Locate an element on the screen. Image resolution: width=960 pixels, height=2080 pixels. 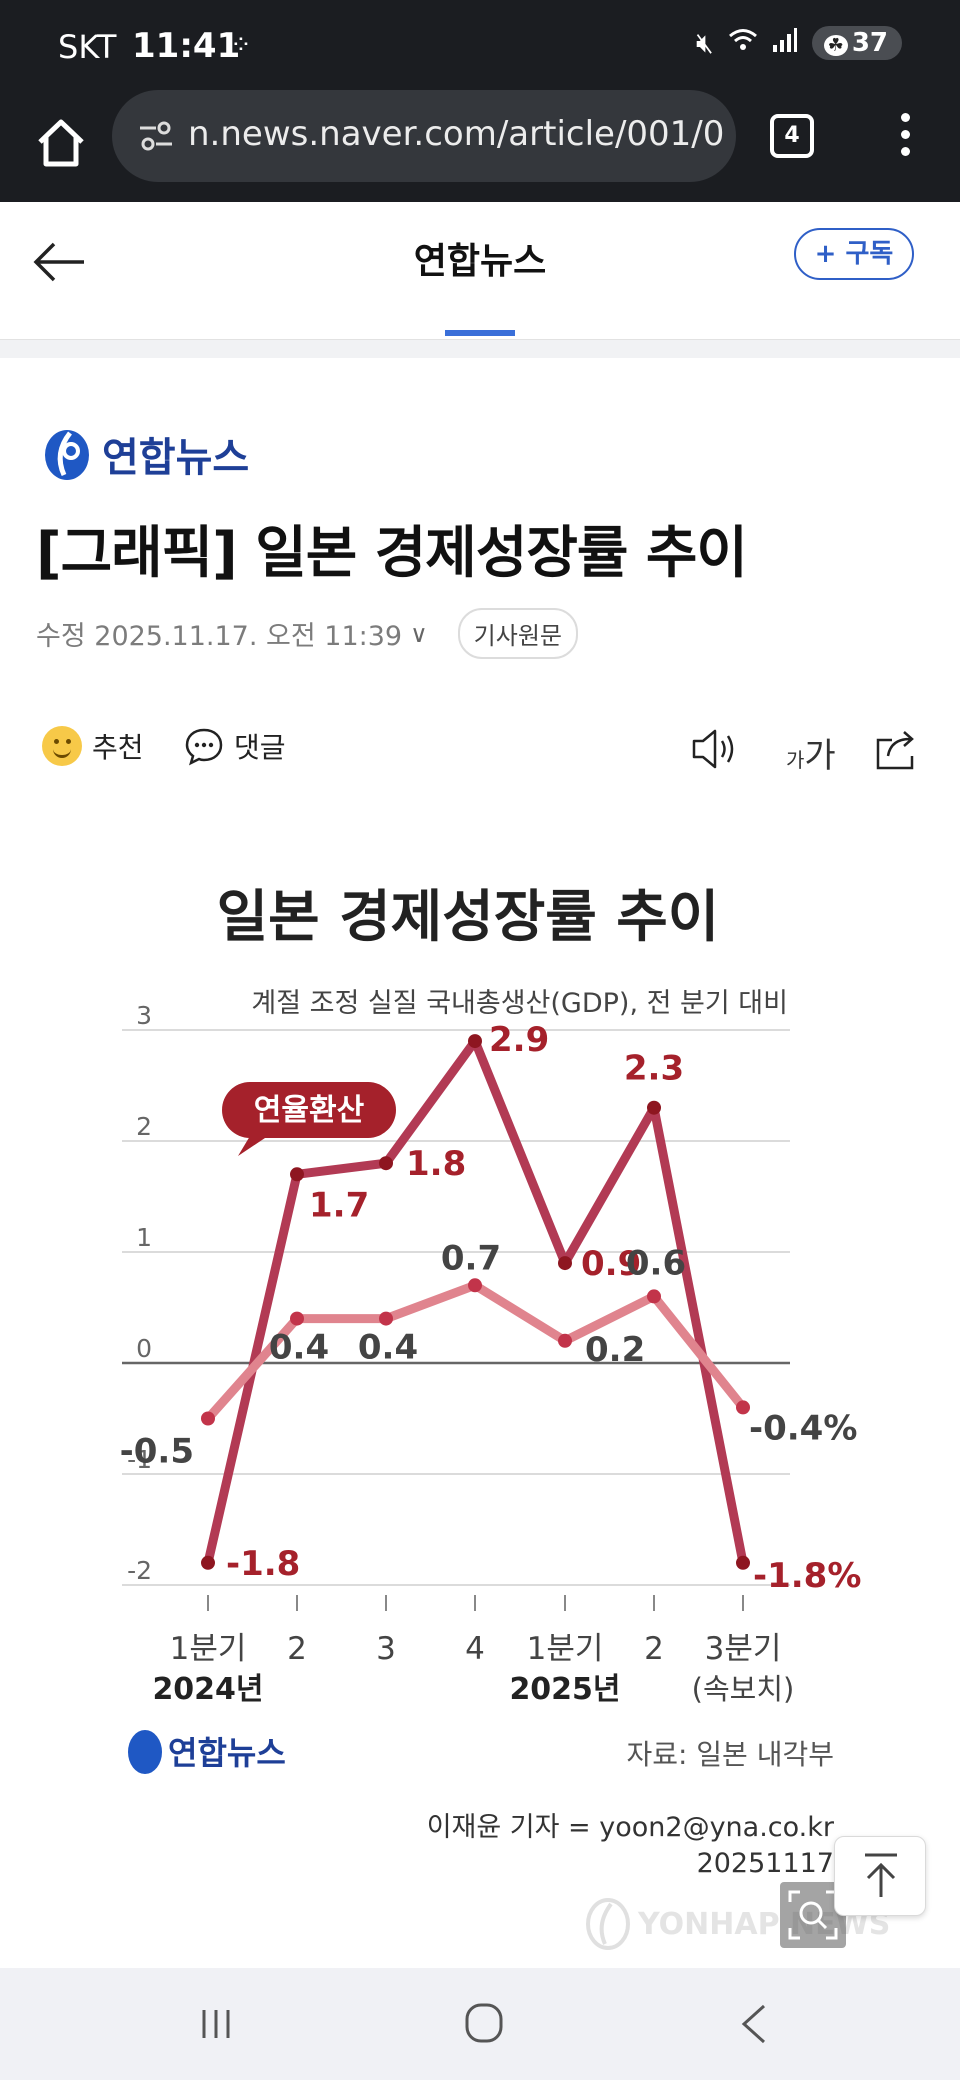
data-label: 1.8 is located at coordinates (436, 1164).